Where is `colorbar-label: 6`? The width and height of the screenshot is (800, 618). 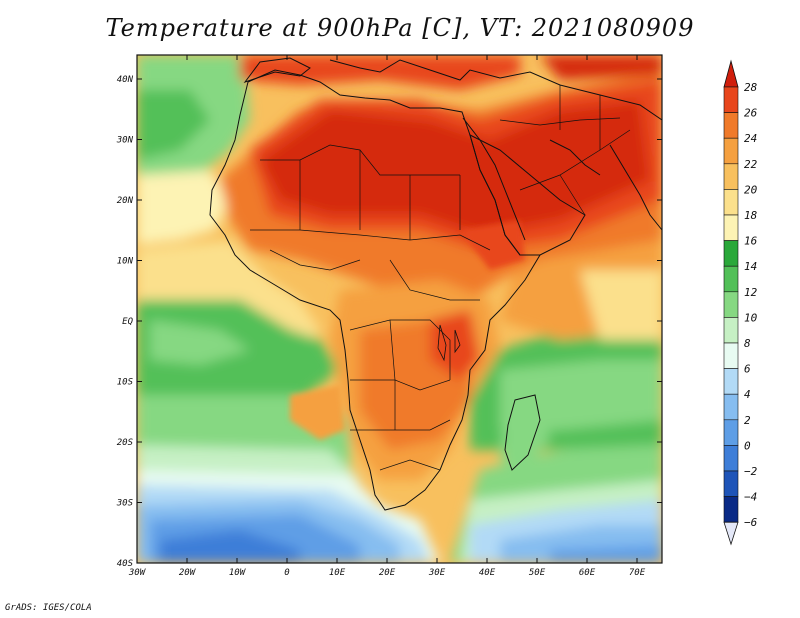 colorbar-label: 6 is located at coordinates (747, 369).